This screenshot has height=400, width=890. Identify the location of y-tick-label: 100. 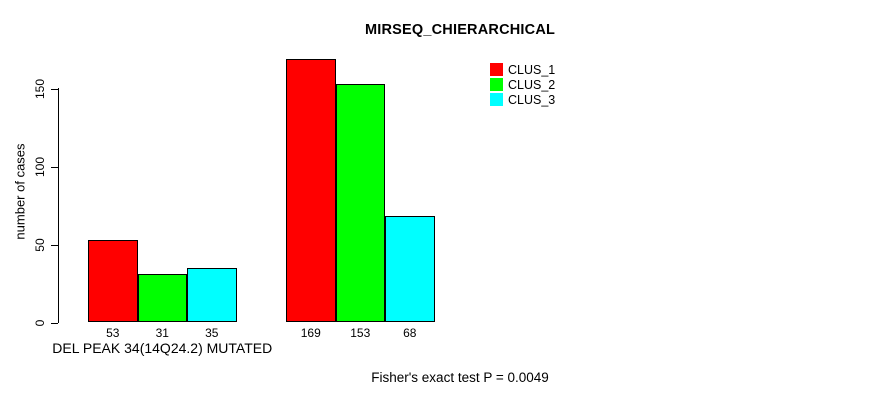
(40, 166).